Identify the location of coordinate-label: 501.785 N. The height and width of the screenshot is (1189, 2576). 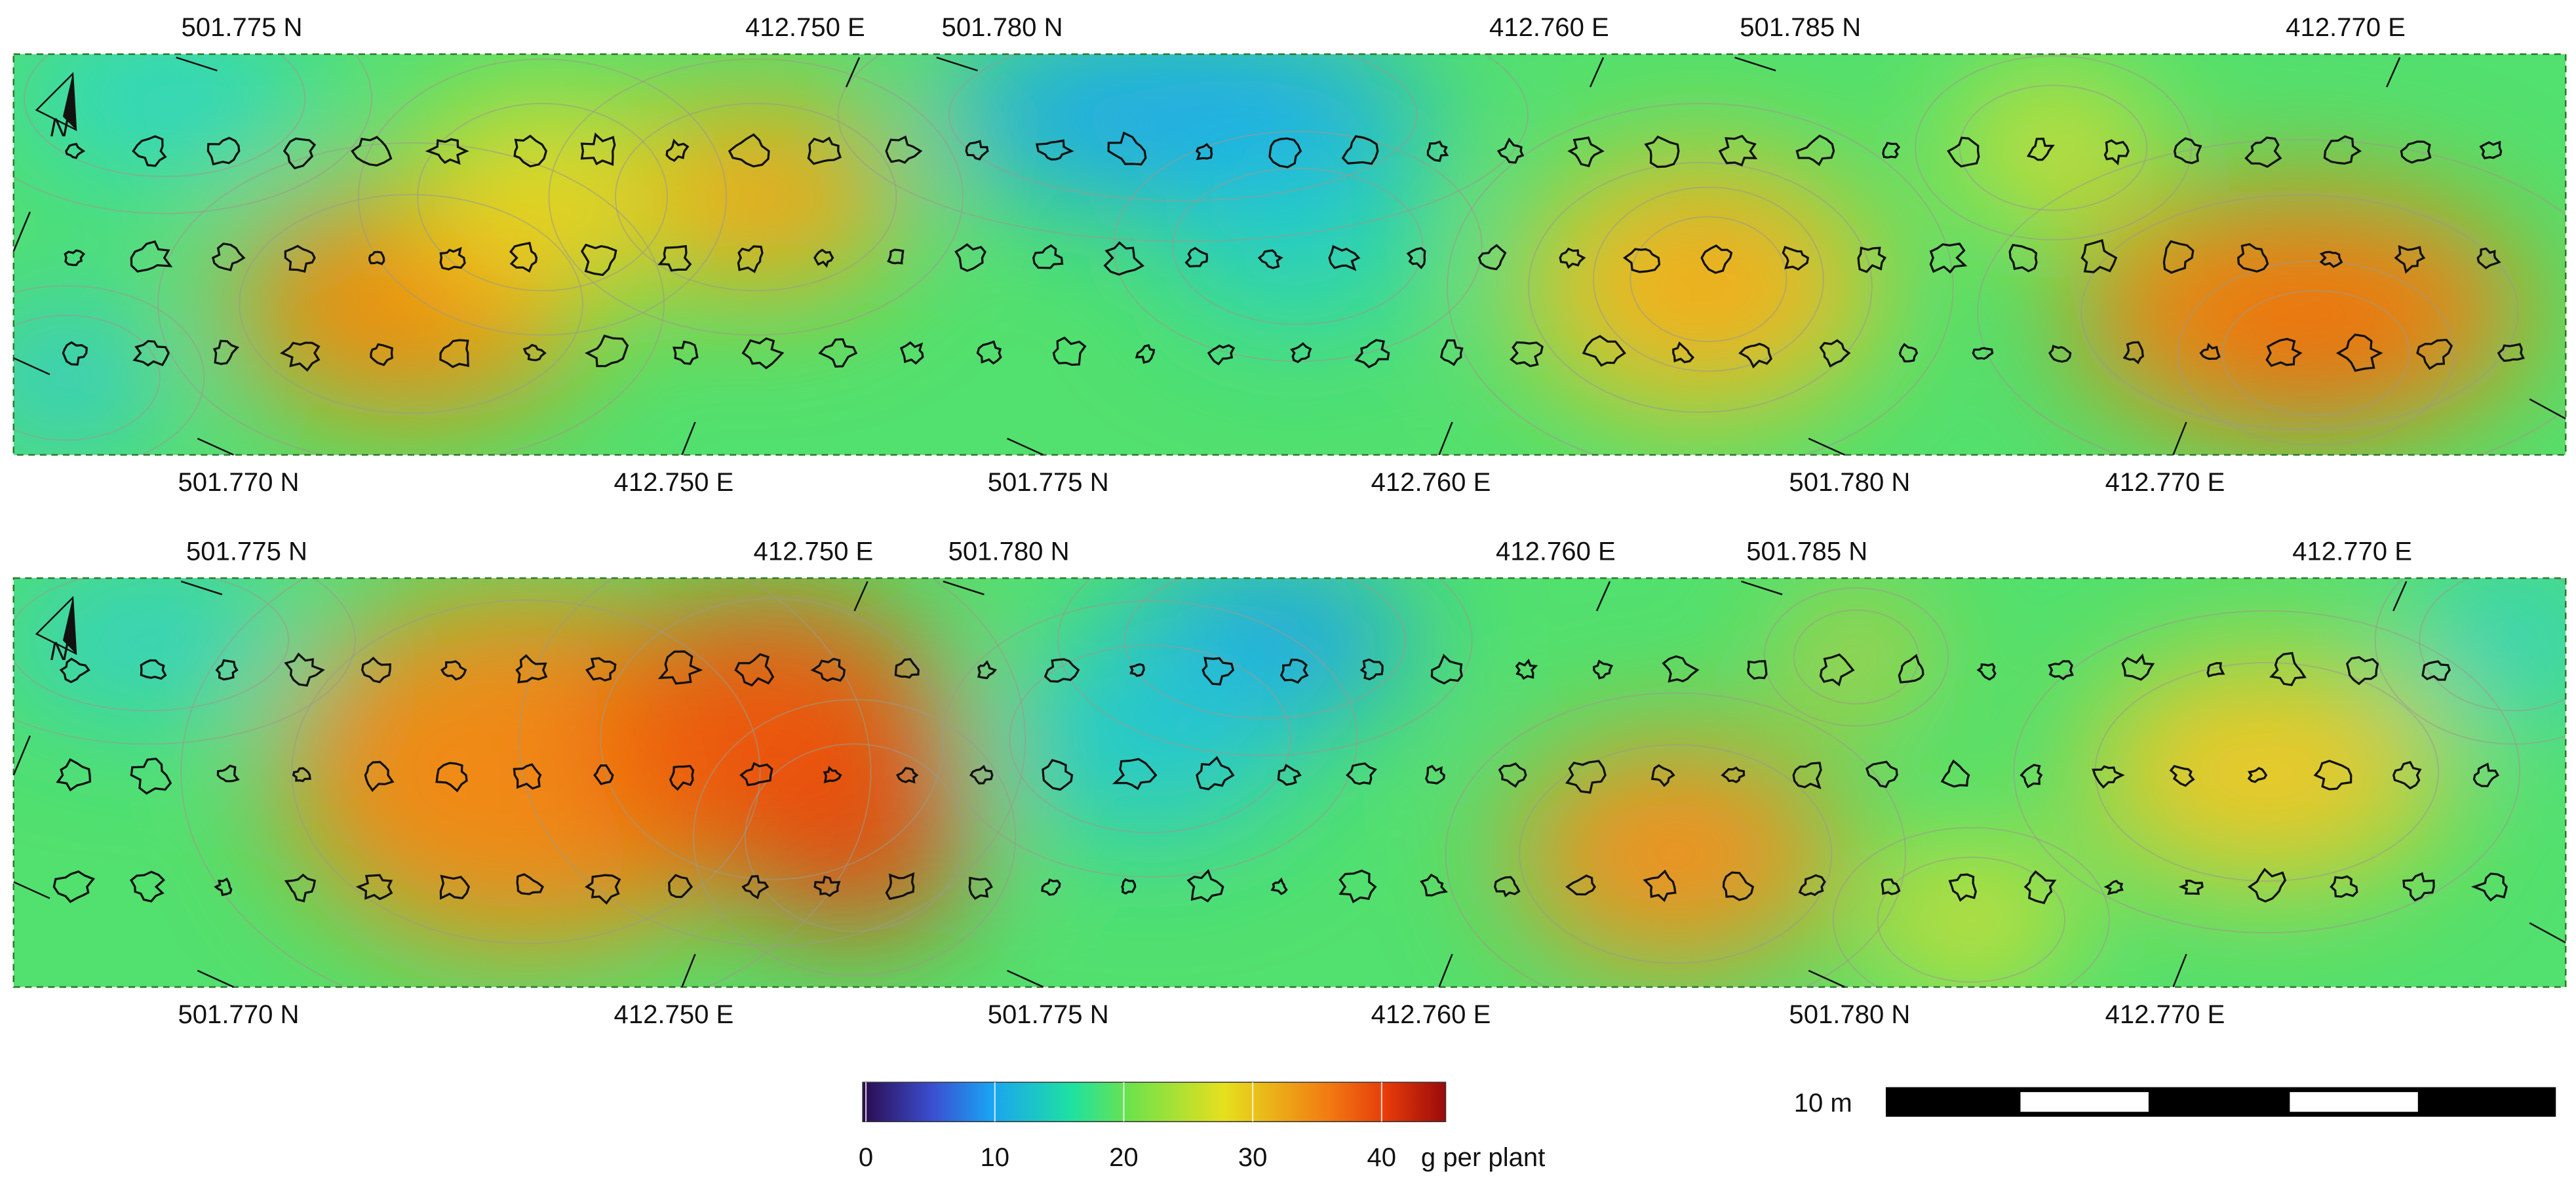
(1806, 551).